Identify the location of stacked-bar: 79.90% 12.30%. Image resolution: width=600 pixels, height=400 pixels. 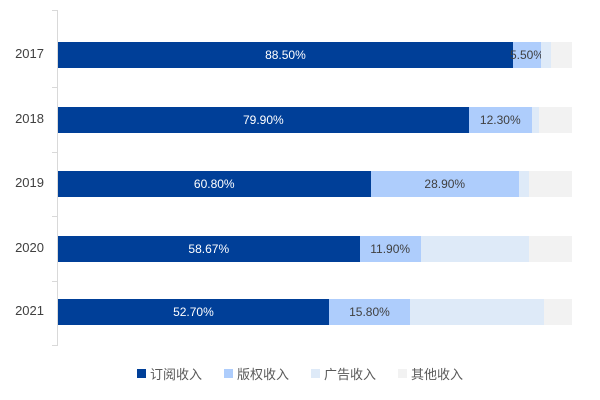
(315, 120).